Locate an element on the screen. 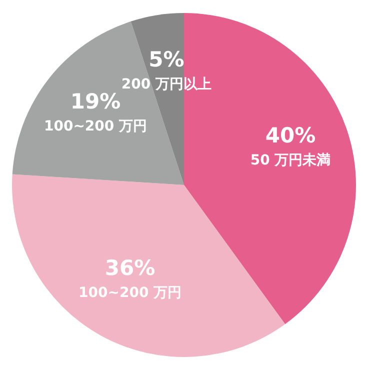 The width and height of the screenshot is (368, 370). slice-label: 200 万円以上 is located at coordinates (166, 84).